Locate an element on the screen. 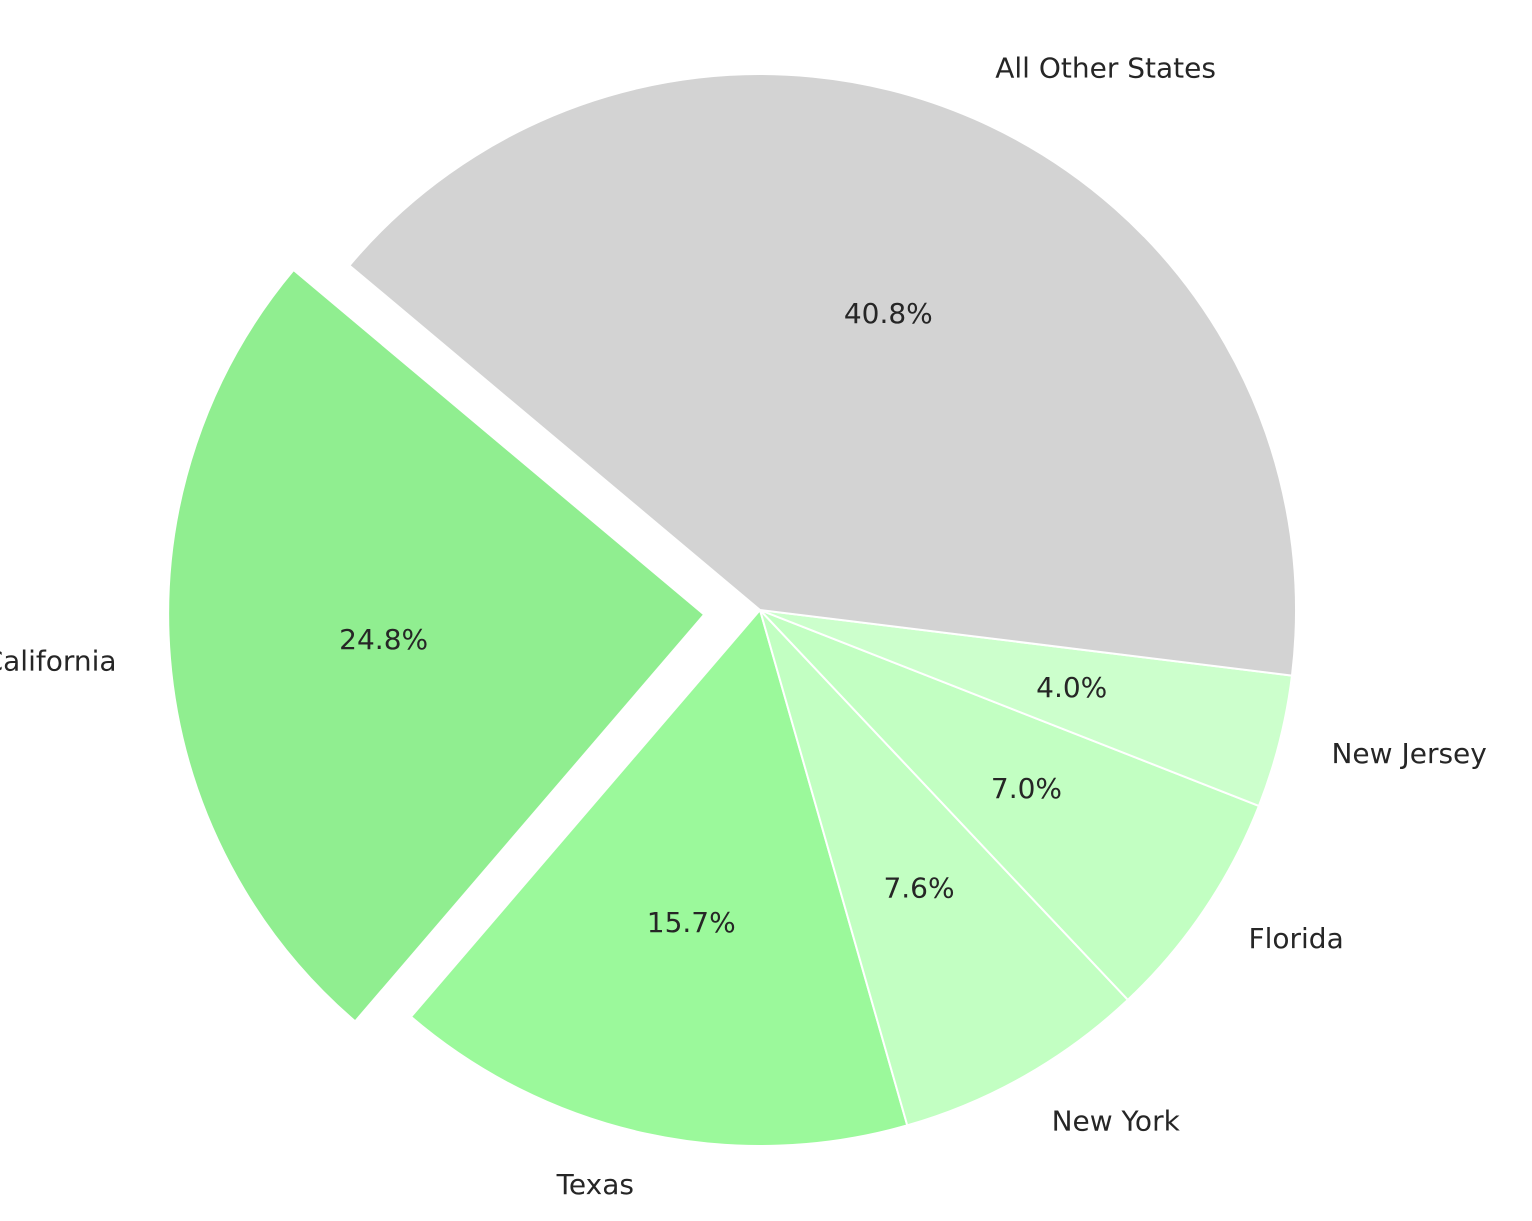  slice-label-new-york: New York is located at coordinates (1116, 1120).